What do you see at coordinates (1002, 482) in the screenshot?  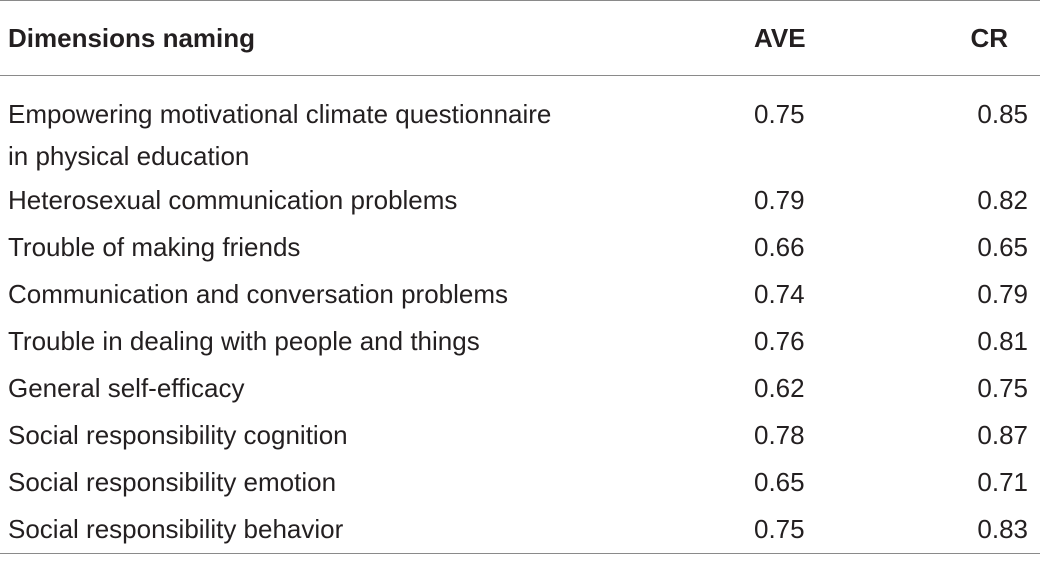 I see `cr-value: 0.71` at bounding box center [1002, 482].